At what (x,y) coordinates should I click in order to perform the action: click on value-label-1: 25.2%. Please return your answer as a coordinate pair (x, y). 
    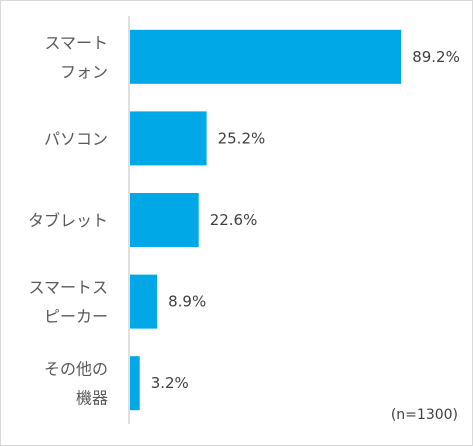
    Looking at the image, I should click on (242, 138).